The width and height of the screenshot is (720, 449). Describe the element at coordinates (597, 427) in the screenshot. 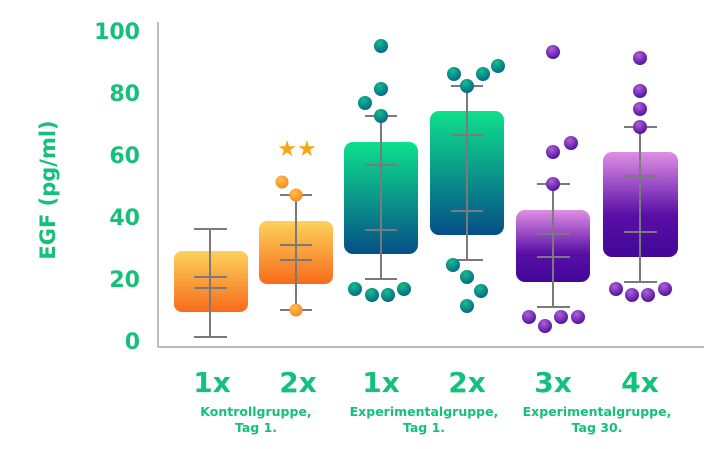

I see `group-label-exp-tag30-line2: Tag 30.` at that location.